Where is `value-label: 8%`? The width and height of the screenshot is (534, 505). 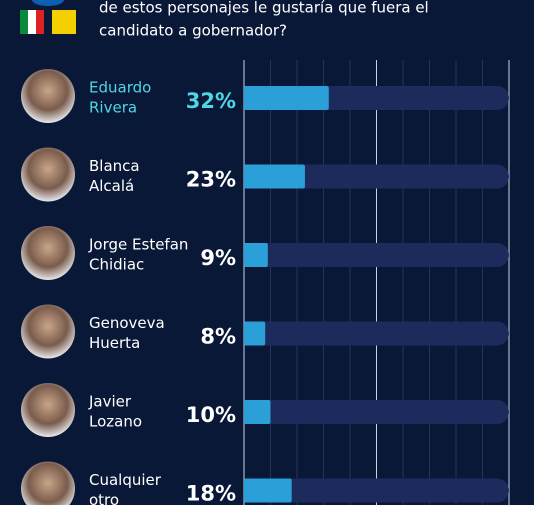 value-label: 8% is located at coordinates (218, 337).